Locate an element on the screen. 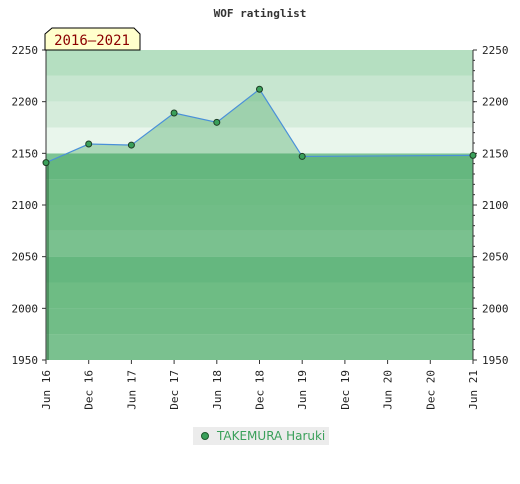 This screenshot has height=484, width=520. period-badge-label: 2016–2021 is located at coordinates (92, 41).